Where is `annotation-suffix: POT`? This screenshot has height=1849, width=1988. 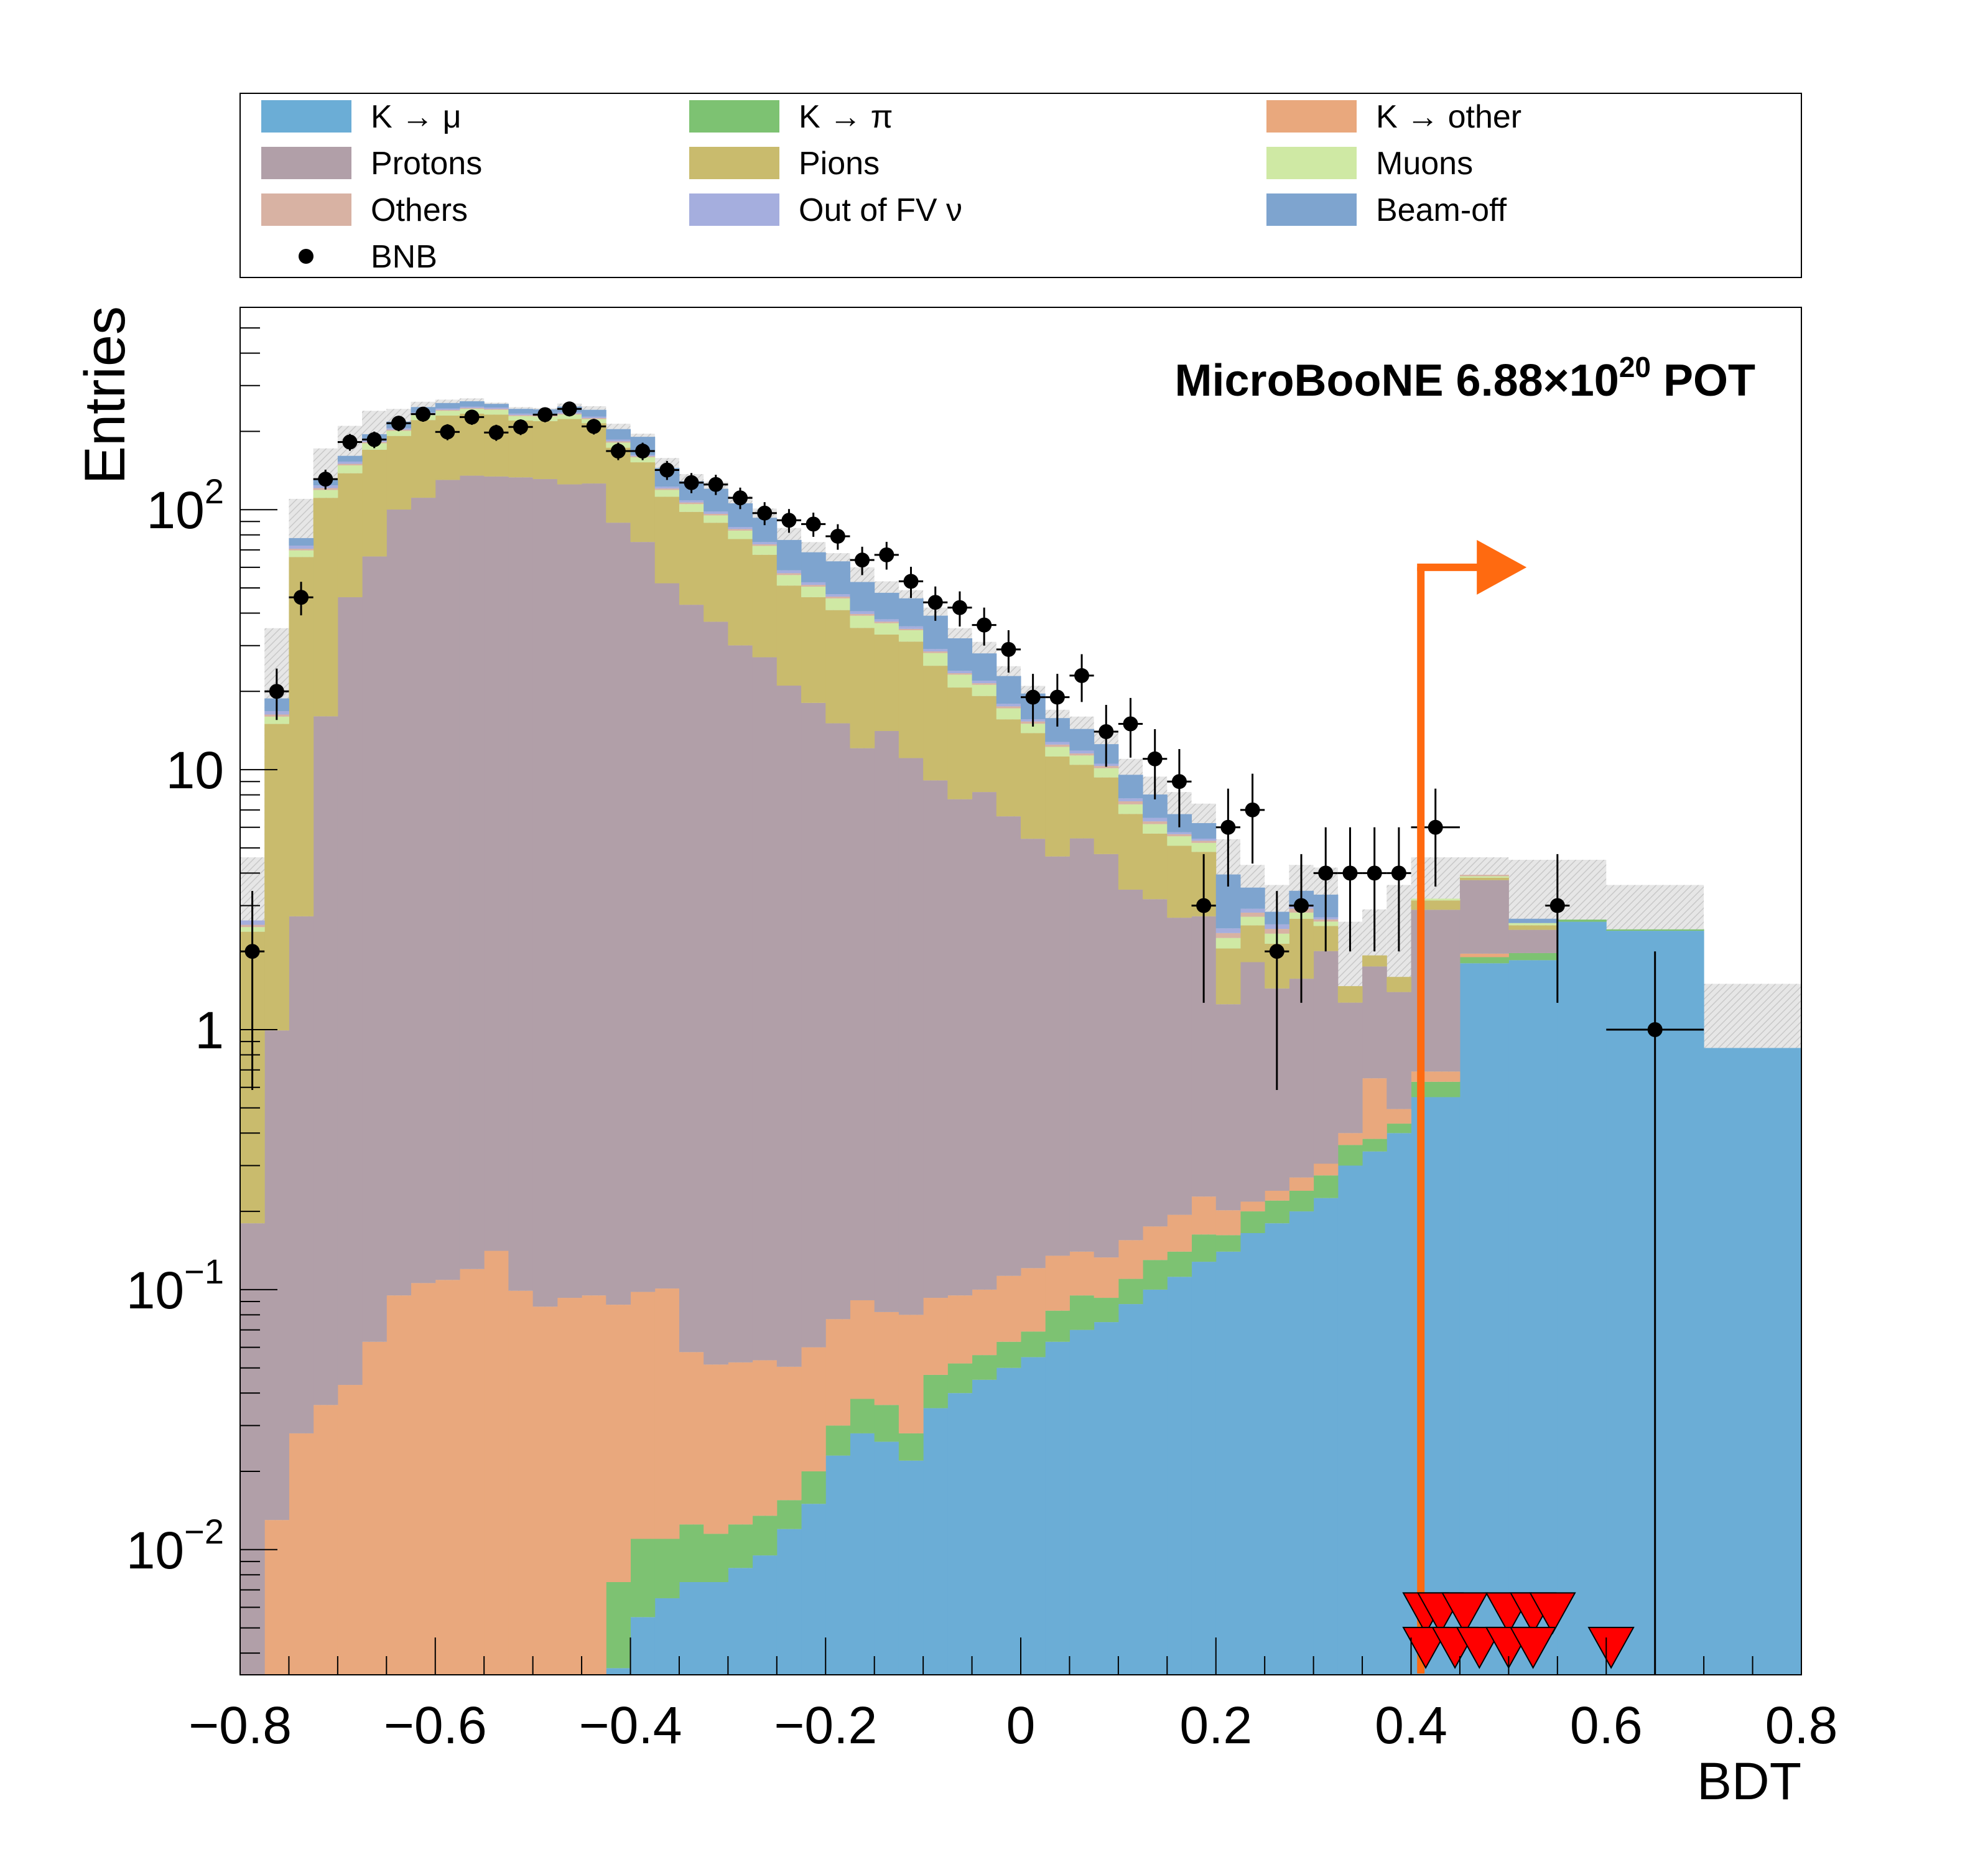 annotation-suffix: POT is located at coordinates (1703, 381).